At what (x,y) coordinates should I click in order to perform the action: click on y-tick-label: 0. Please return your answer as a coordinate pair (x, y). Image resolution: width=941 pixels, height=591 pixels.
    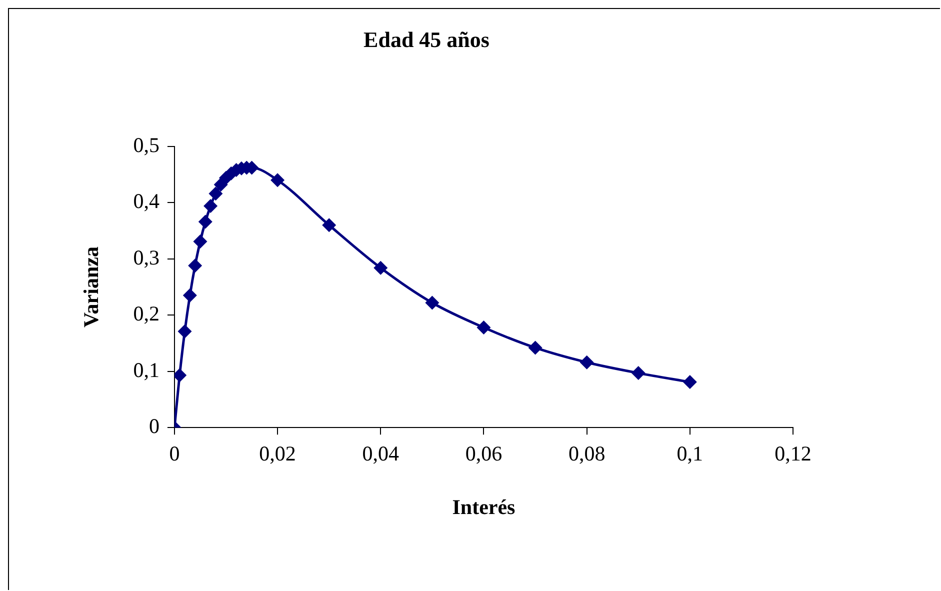
    Looking at the image, I should click on (154, 426).